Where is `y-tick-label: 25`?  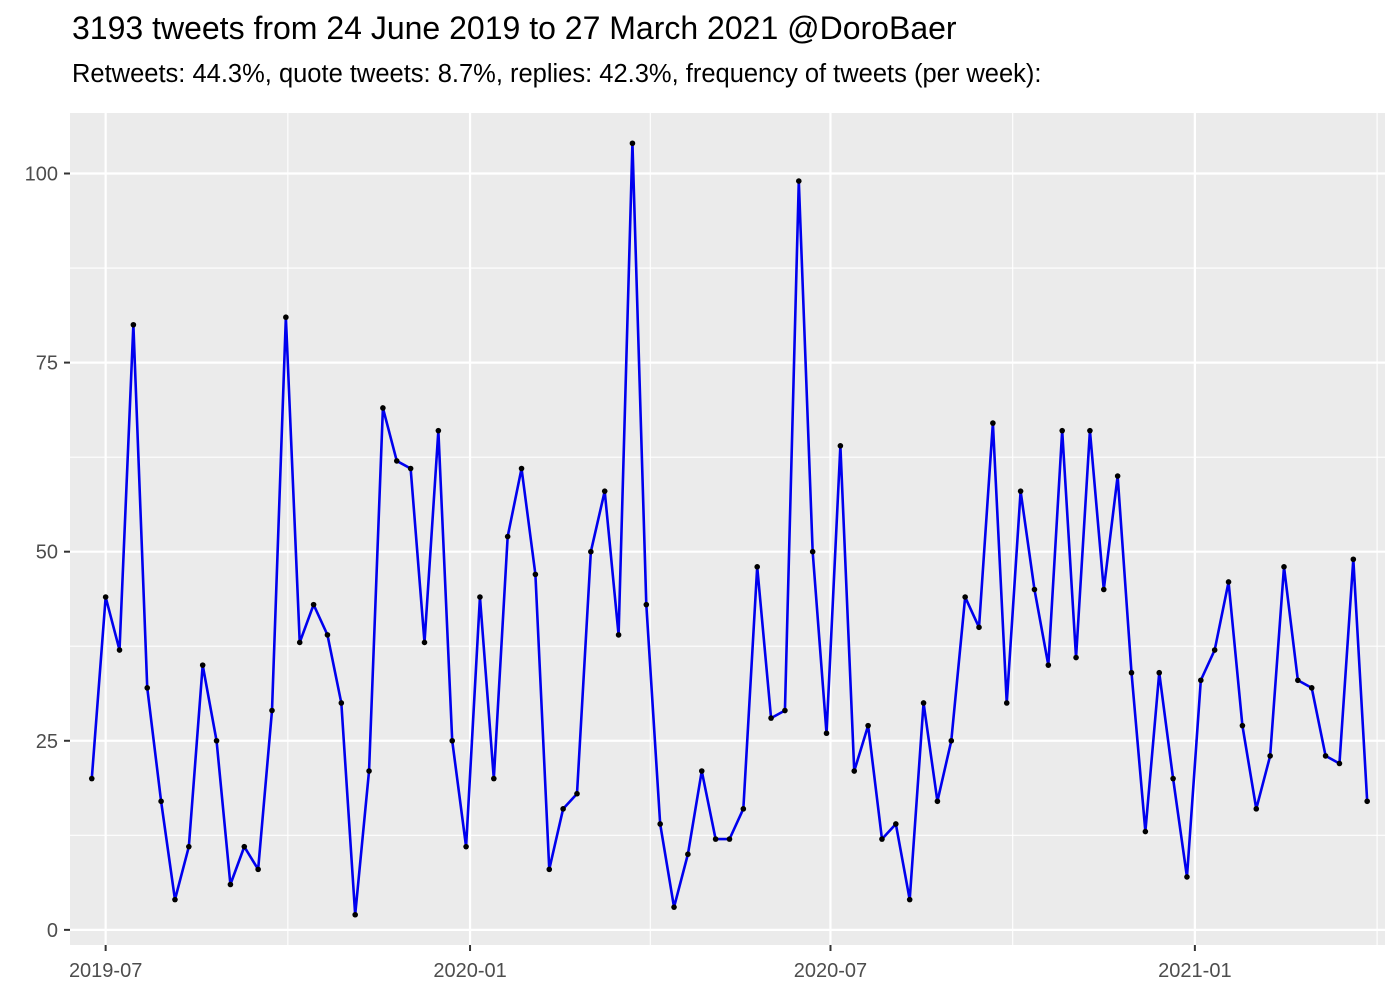
y-tick-label: 25 is located at coordinates (47, 742).